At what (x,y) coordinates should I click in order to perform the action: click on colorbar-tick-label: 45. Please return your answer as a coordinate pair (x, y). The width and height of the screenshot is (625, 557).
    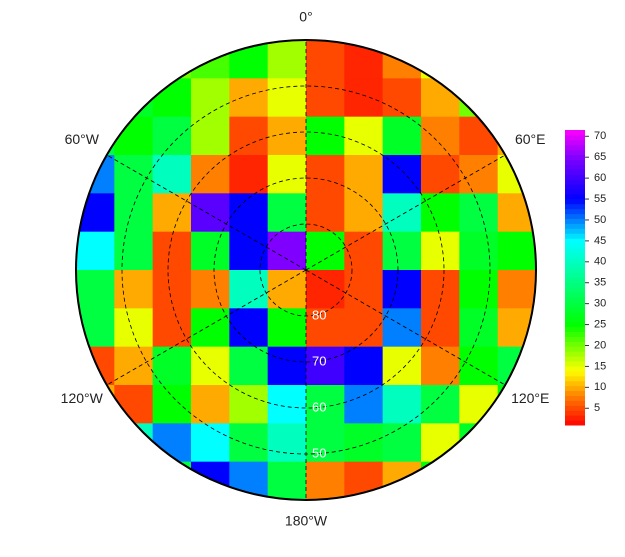
    Looking at the image, I should click on (600, 241).